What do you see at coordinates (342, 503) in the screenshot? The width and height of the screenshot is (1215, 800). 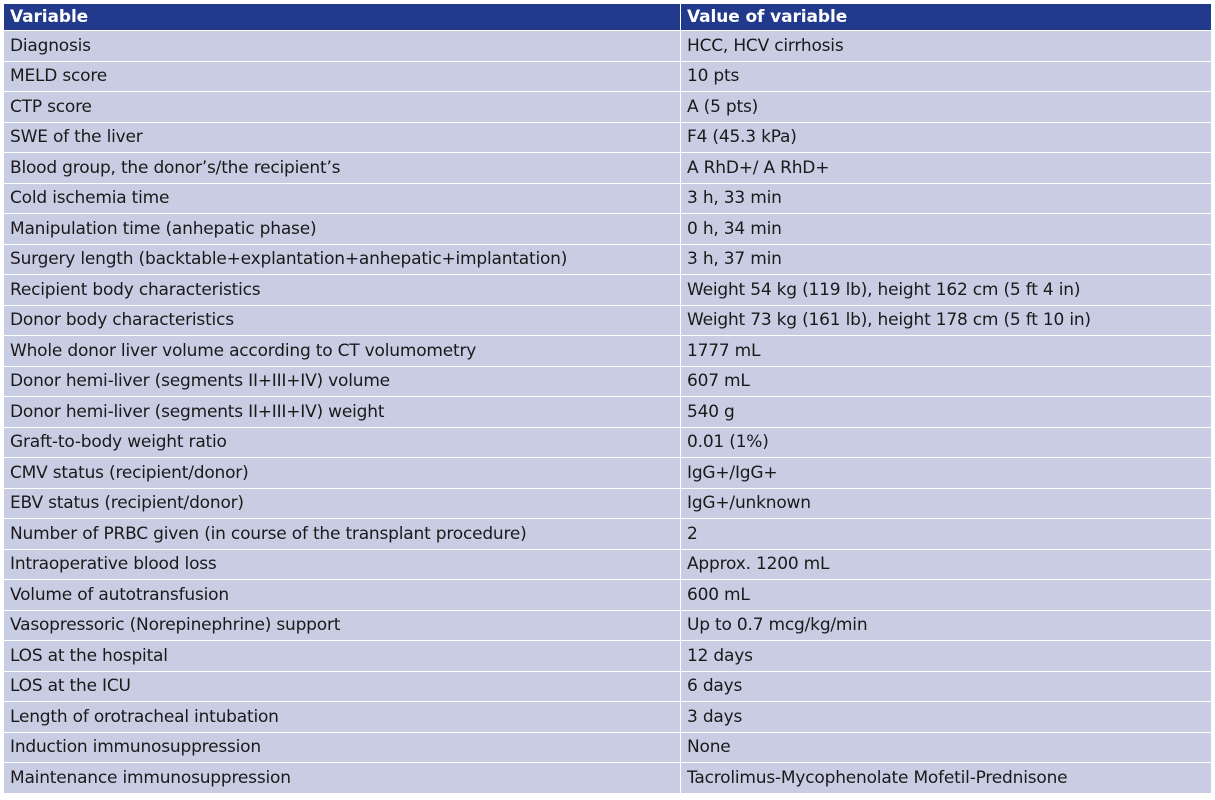 I see `cell-variable: EBV status (recipient/donor)` at bounding box center [342, 503].